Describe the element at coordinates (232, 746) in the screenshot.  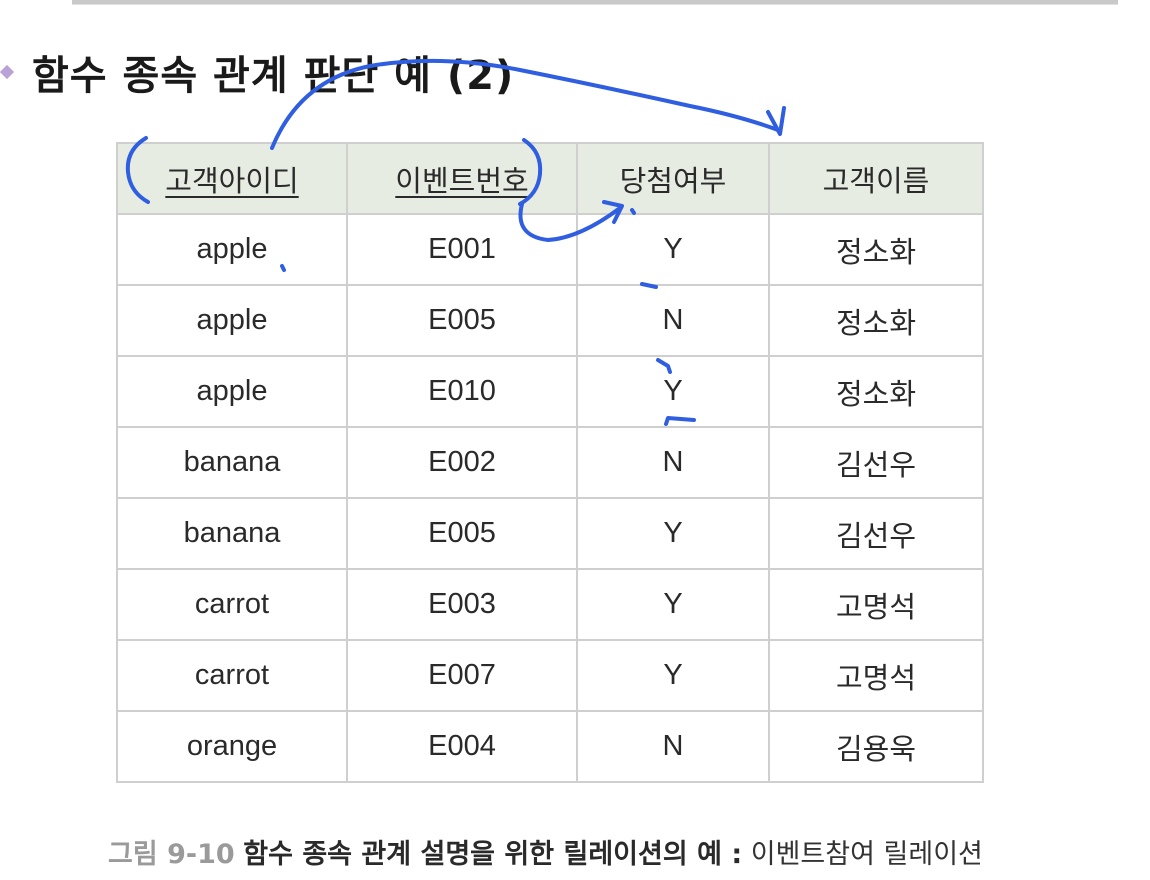
I see `cell-customer-id: orange` at that location.